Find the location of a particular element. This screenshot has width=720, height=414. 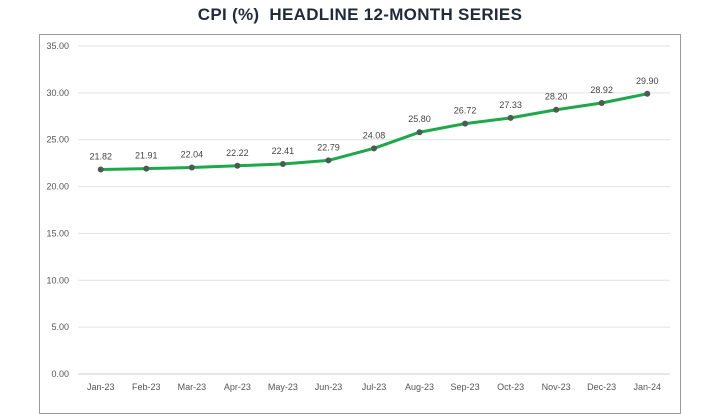

x-tick-label: Sep-23 is located at coordinates (465, 387).